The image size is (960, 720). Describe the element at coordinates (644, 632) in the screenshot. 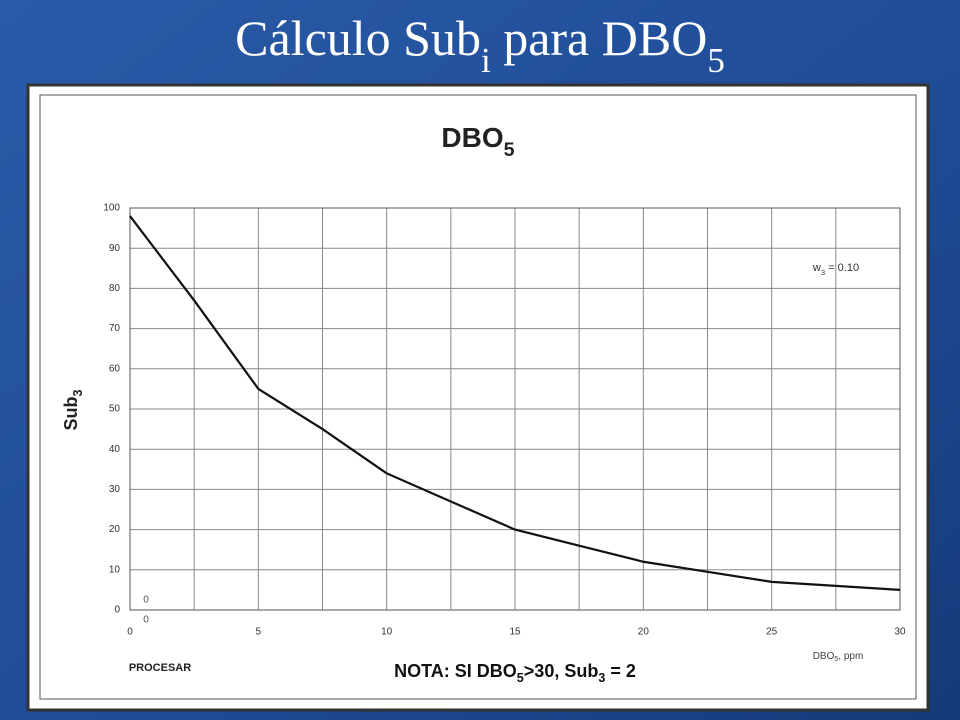

I see `x-tick-label: 20` at that location.